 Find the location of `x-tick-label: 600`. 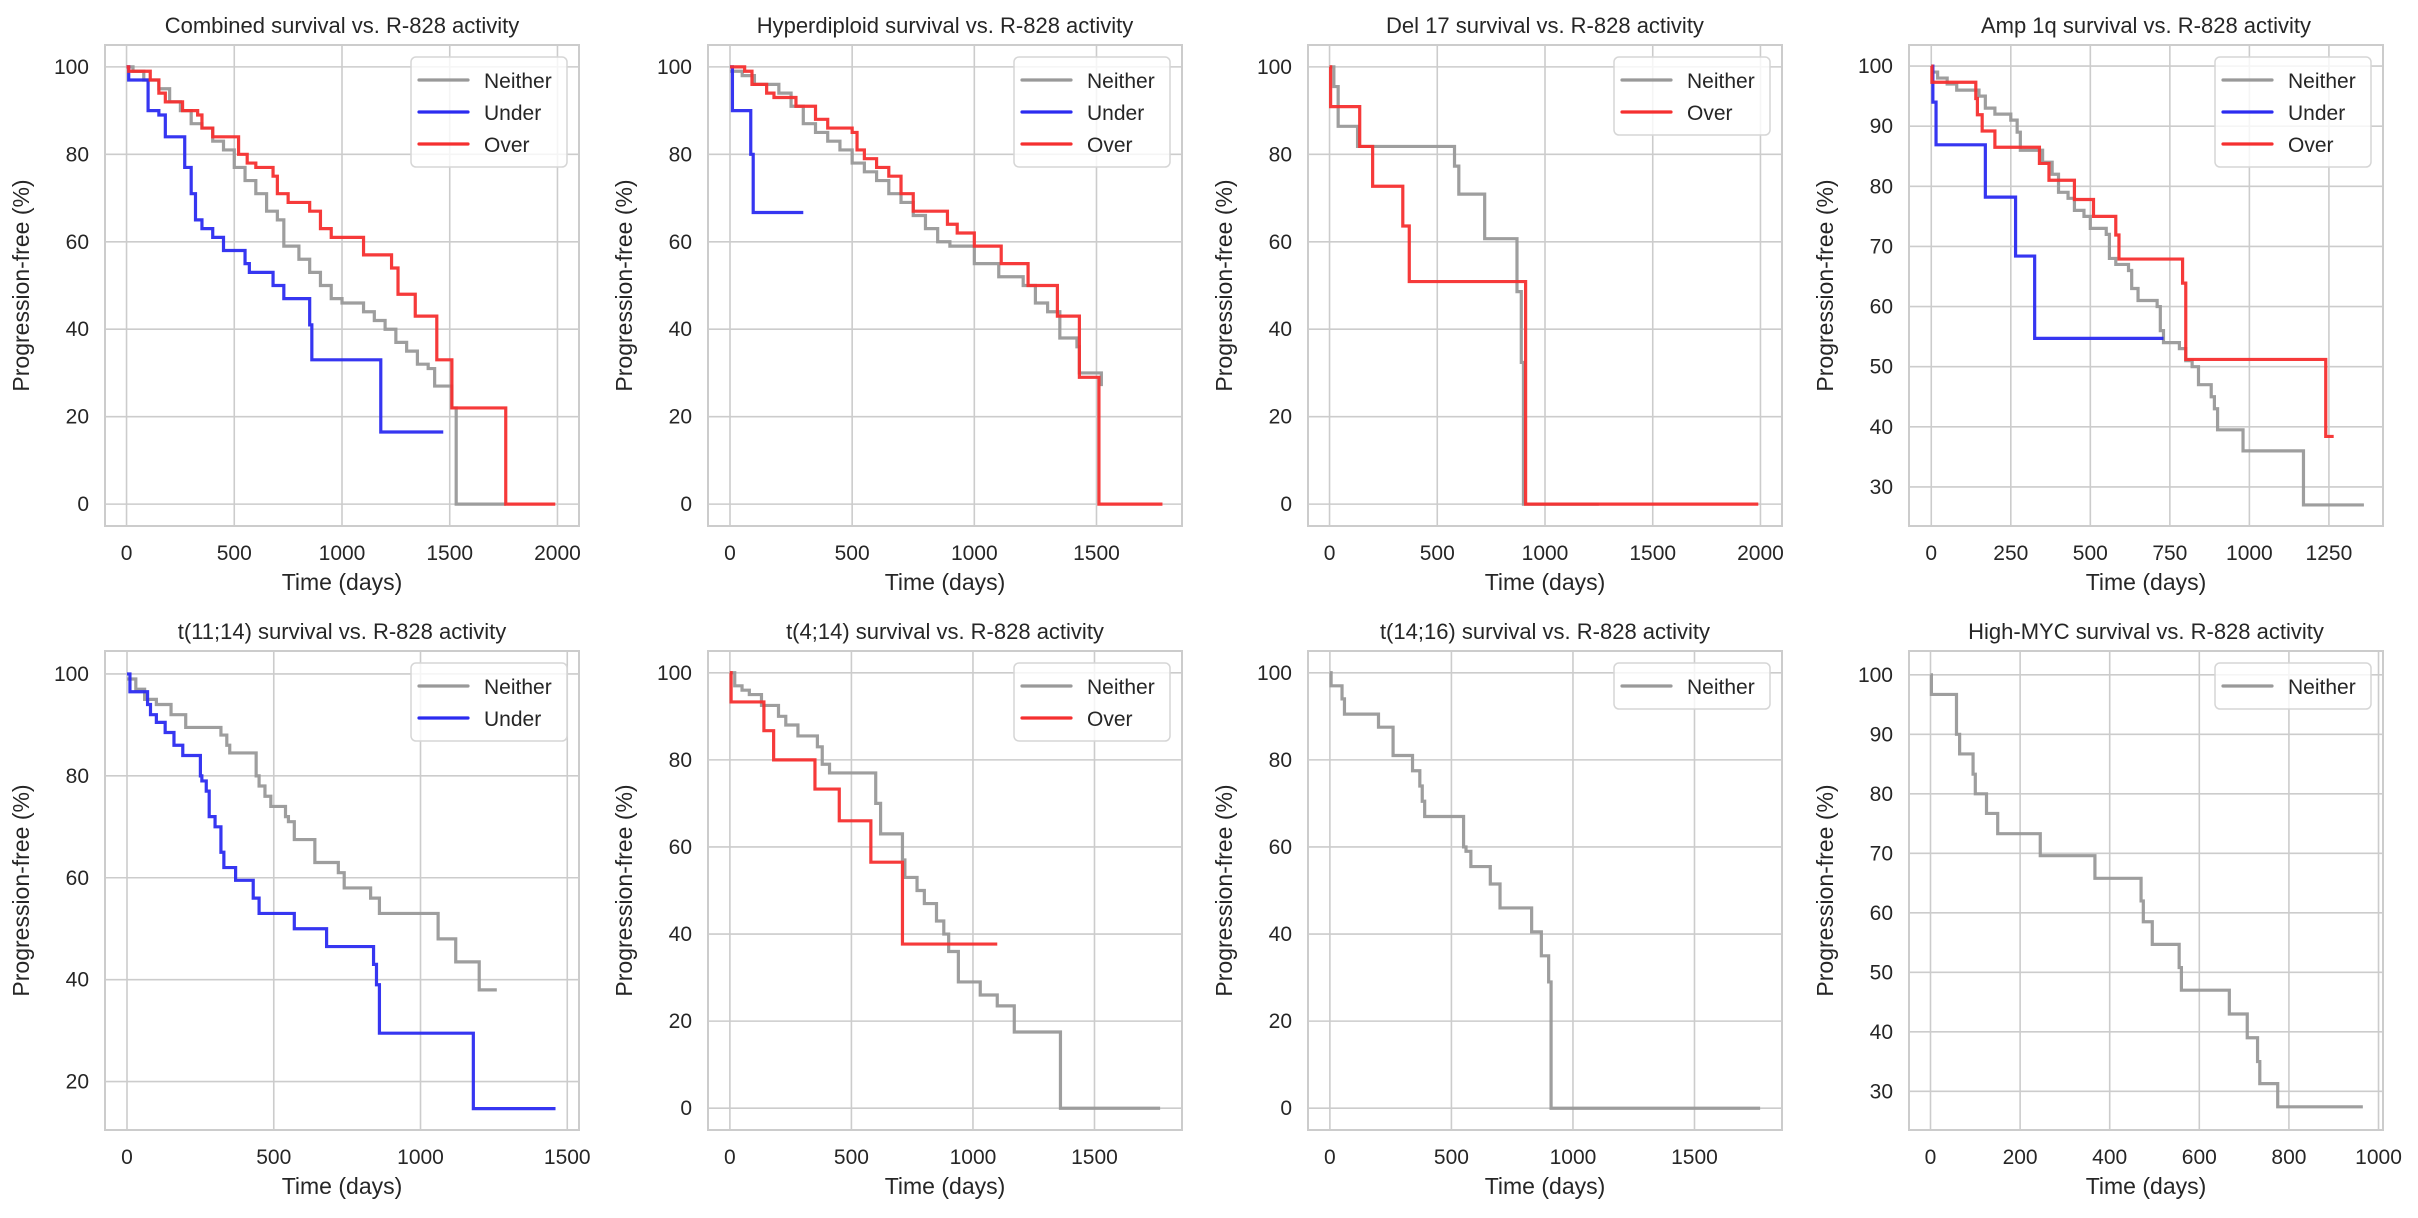

x-tick-label: 600 is located at coordinates (2199, 1157).